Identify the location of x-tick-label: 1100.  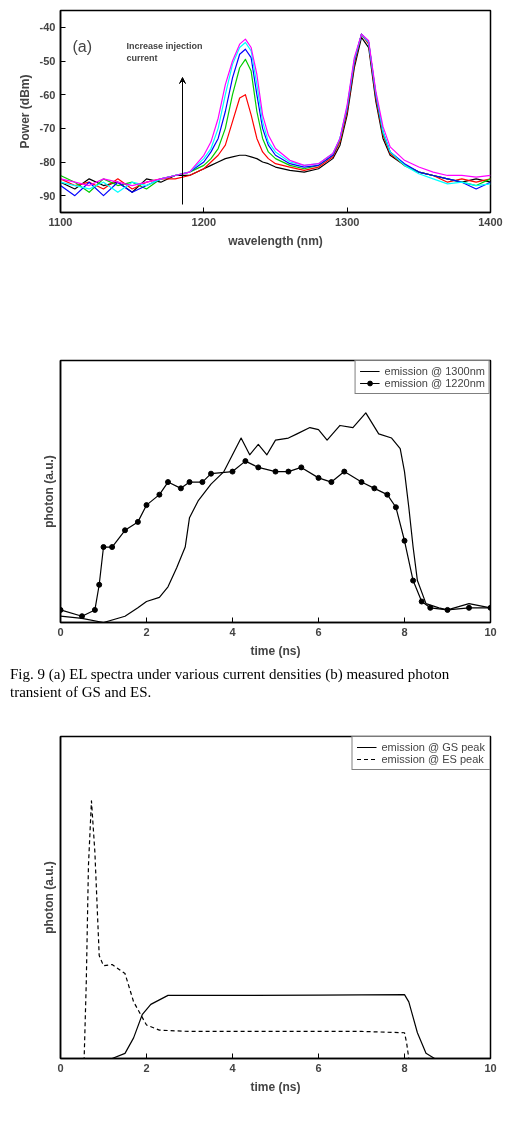
(60, 221).